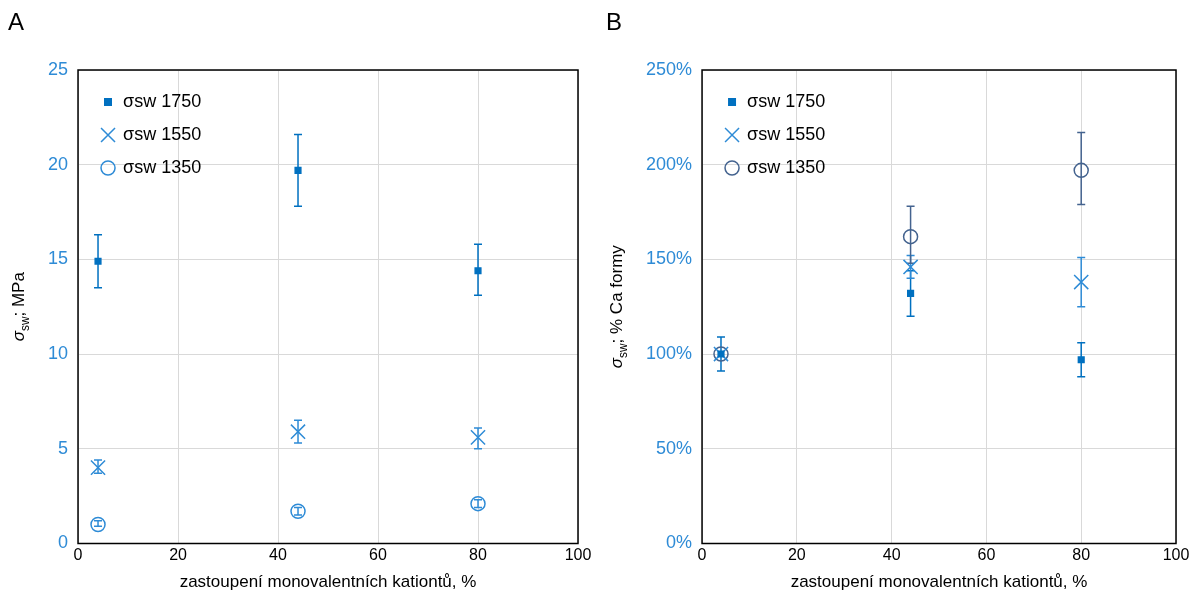 The width and height of the screenshot is (1196, 597). What do you see at coordinates (58, 258) in the screenshot?
I see `y-tick-label: 15` at bounding box center [58, 258].